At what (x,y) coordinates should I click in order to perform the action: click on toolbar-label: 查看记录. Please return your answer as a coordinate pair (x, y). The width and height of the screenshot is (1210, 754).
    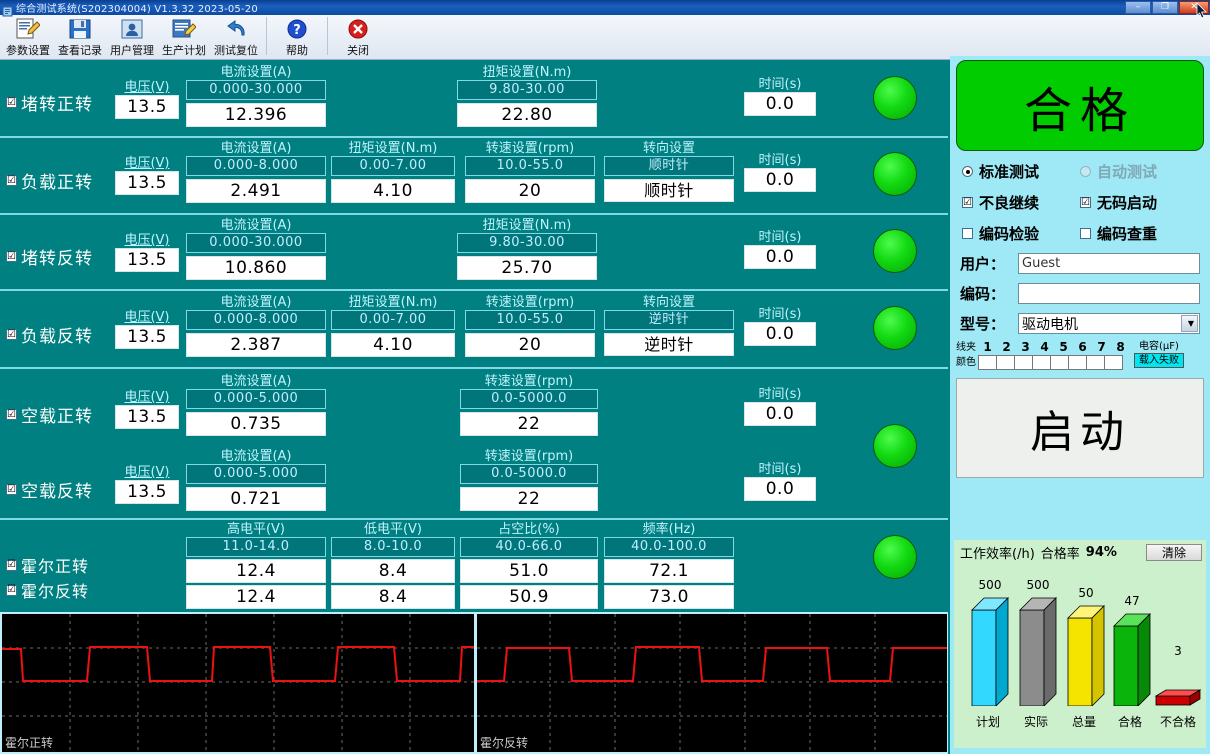
    Looking at the image, I should click on (80, 50).